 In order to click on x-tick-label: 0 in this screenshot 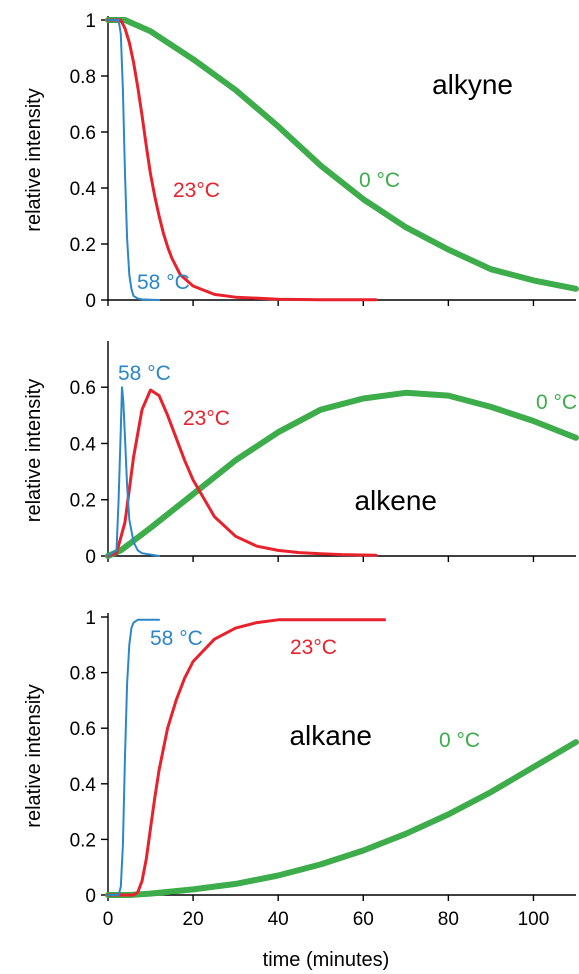, I will do `click(108, 919)`.